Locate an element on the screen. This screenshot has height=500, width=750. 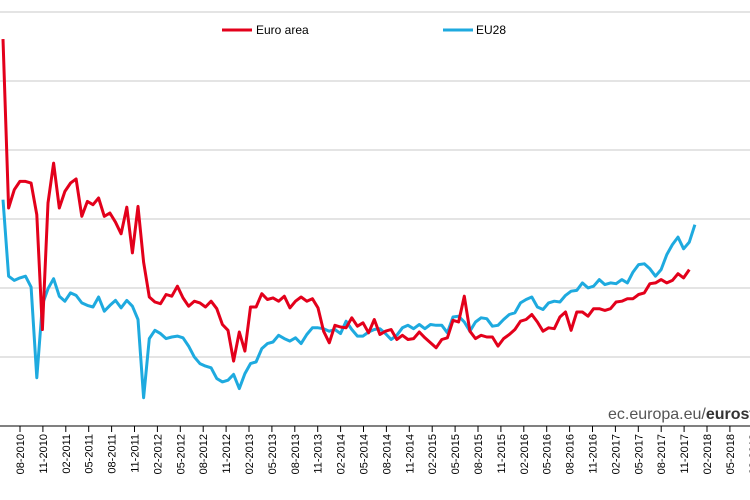
x-tick-label: 05-2013 is located at coordinates (273, 454).